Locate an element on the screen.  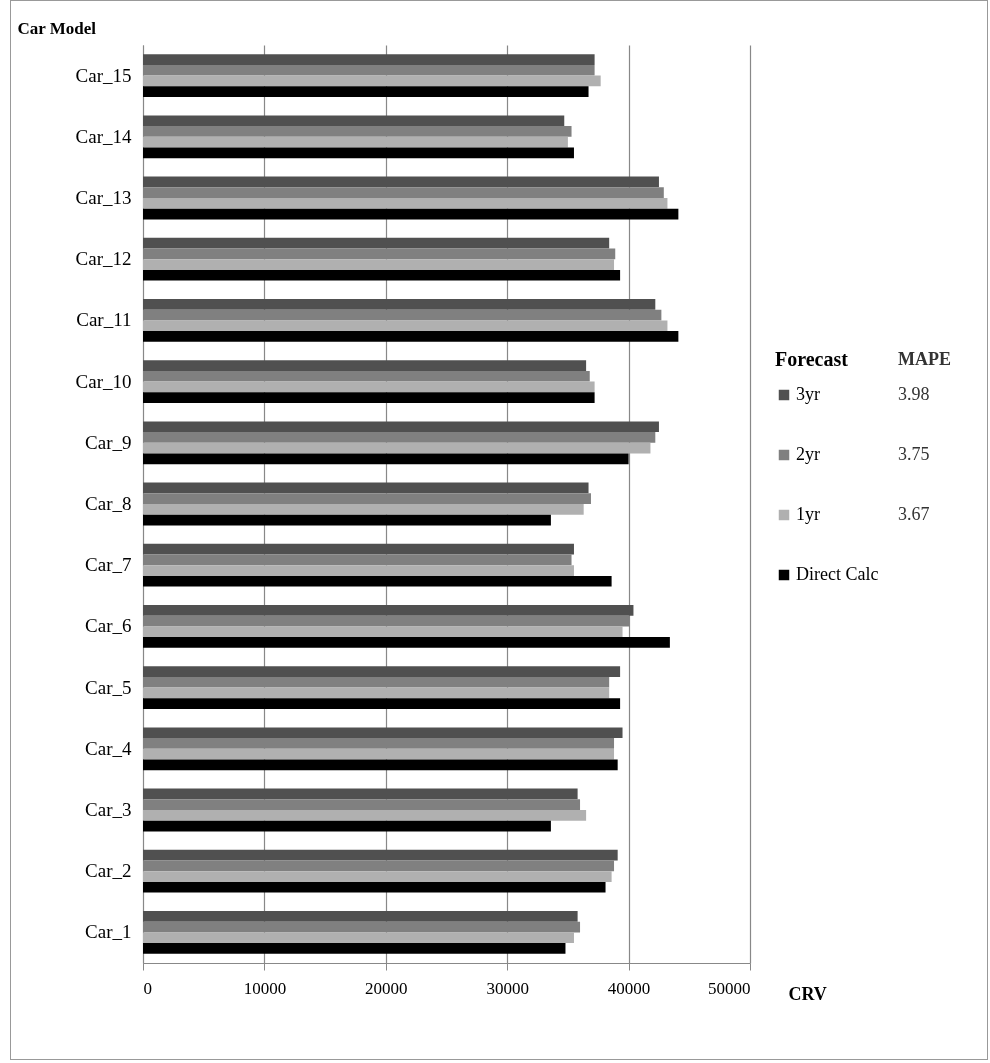
x-tick-label: 30000 is located at coordinates (507, 988).